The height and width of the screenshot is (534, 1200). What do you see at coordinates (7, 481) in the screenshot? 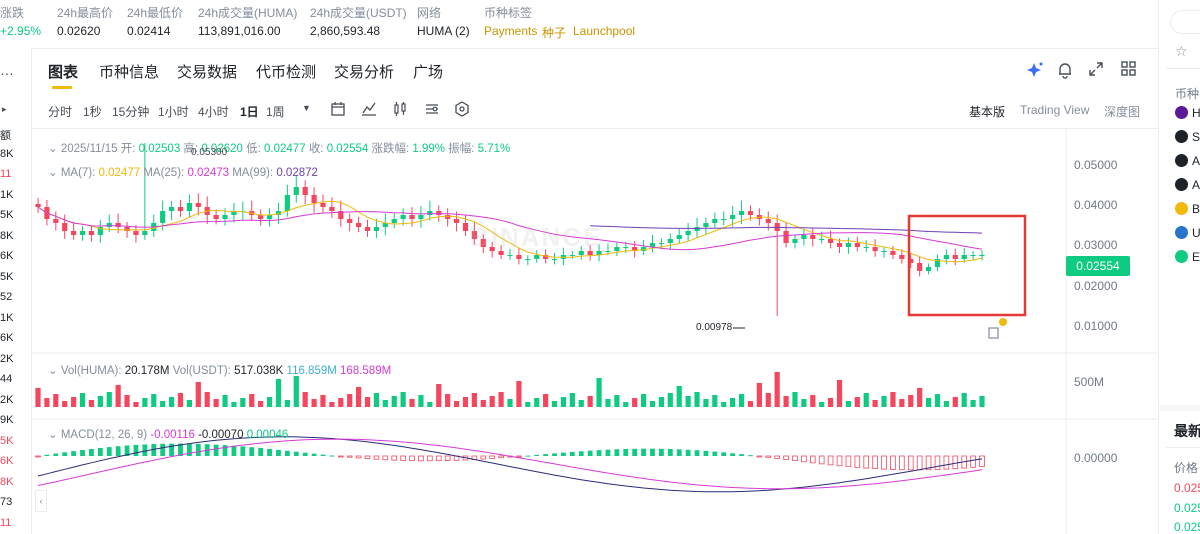
I see `left-strip-value: 8K` at bounding box center [7, 481].